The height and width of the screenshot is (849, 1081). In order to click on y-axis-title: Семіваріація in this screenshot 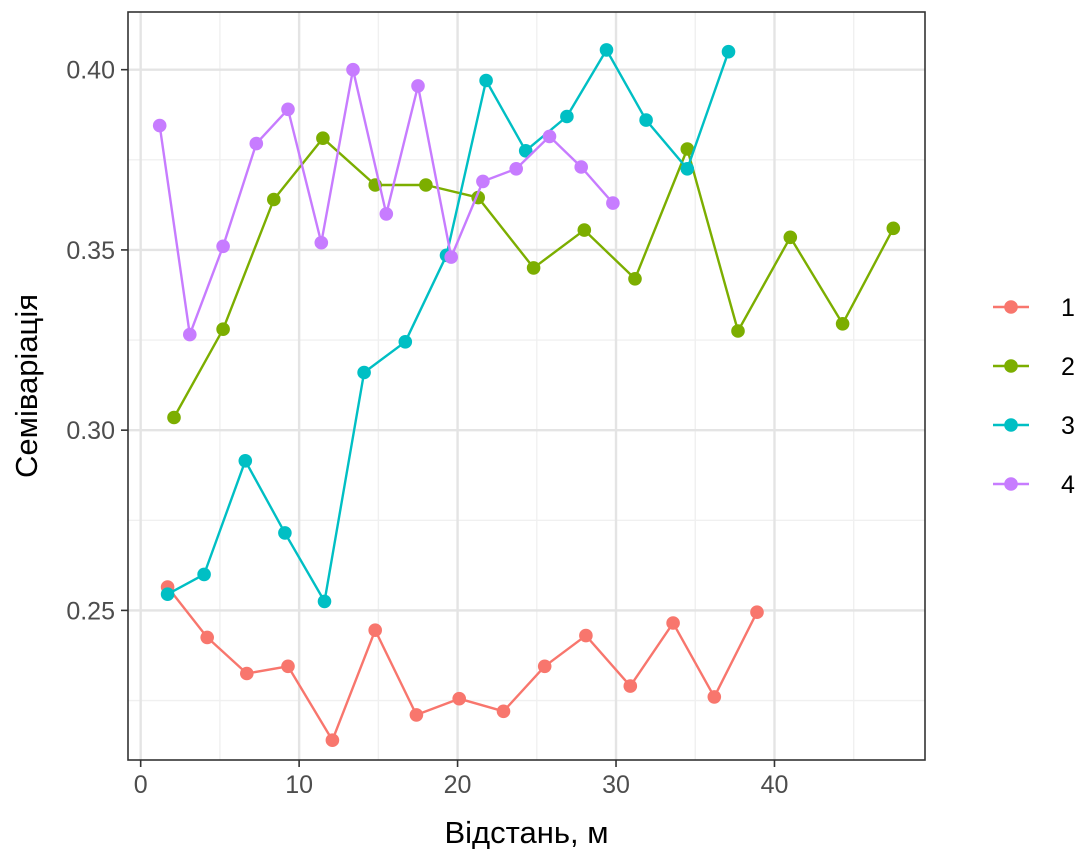, I will do `click(26, 386)`.